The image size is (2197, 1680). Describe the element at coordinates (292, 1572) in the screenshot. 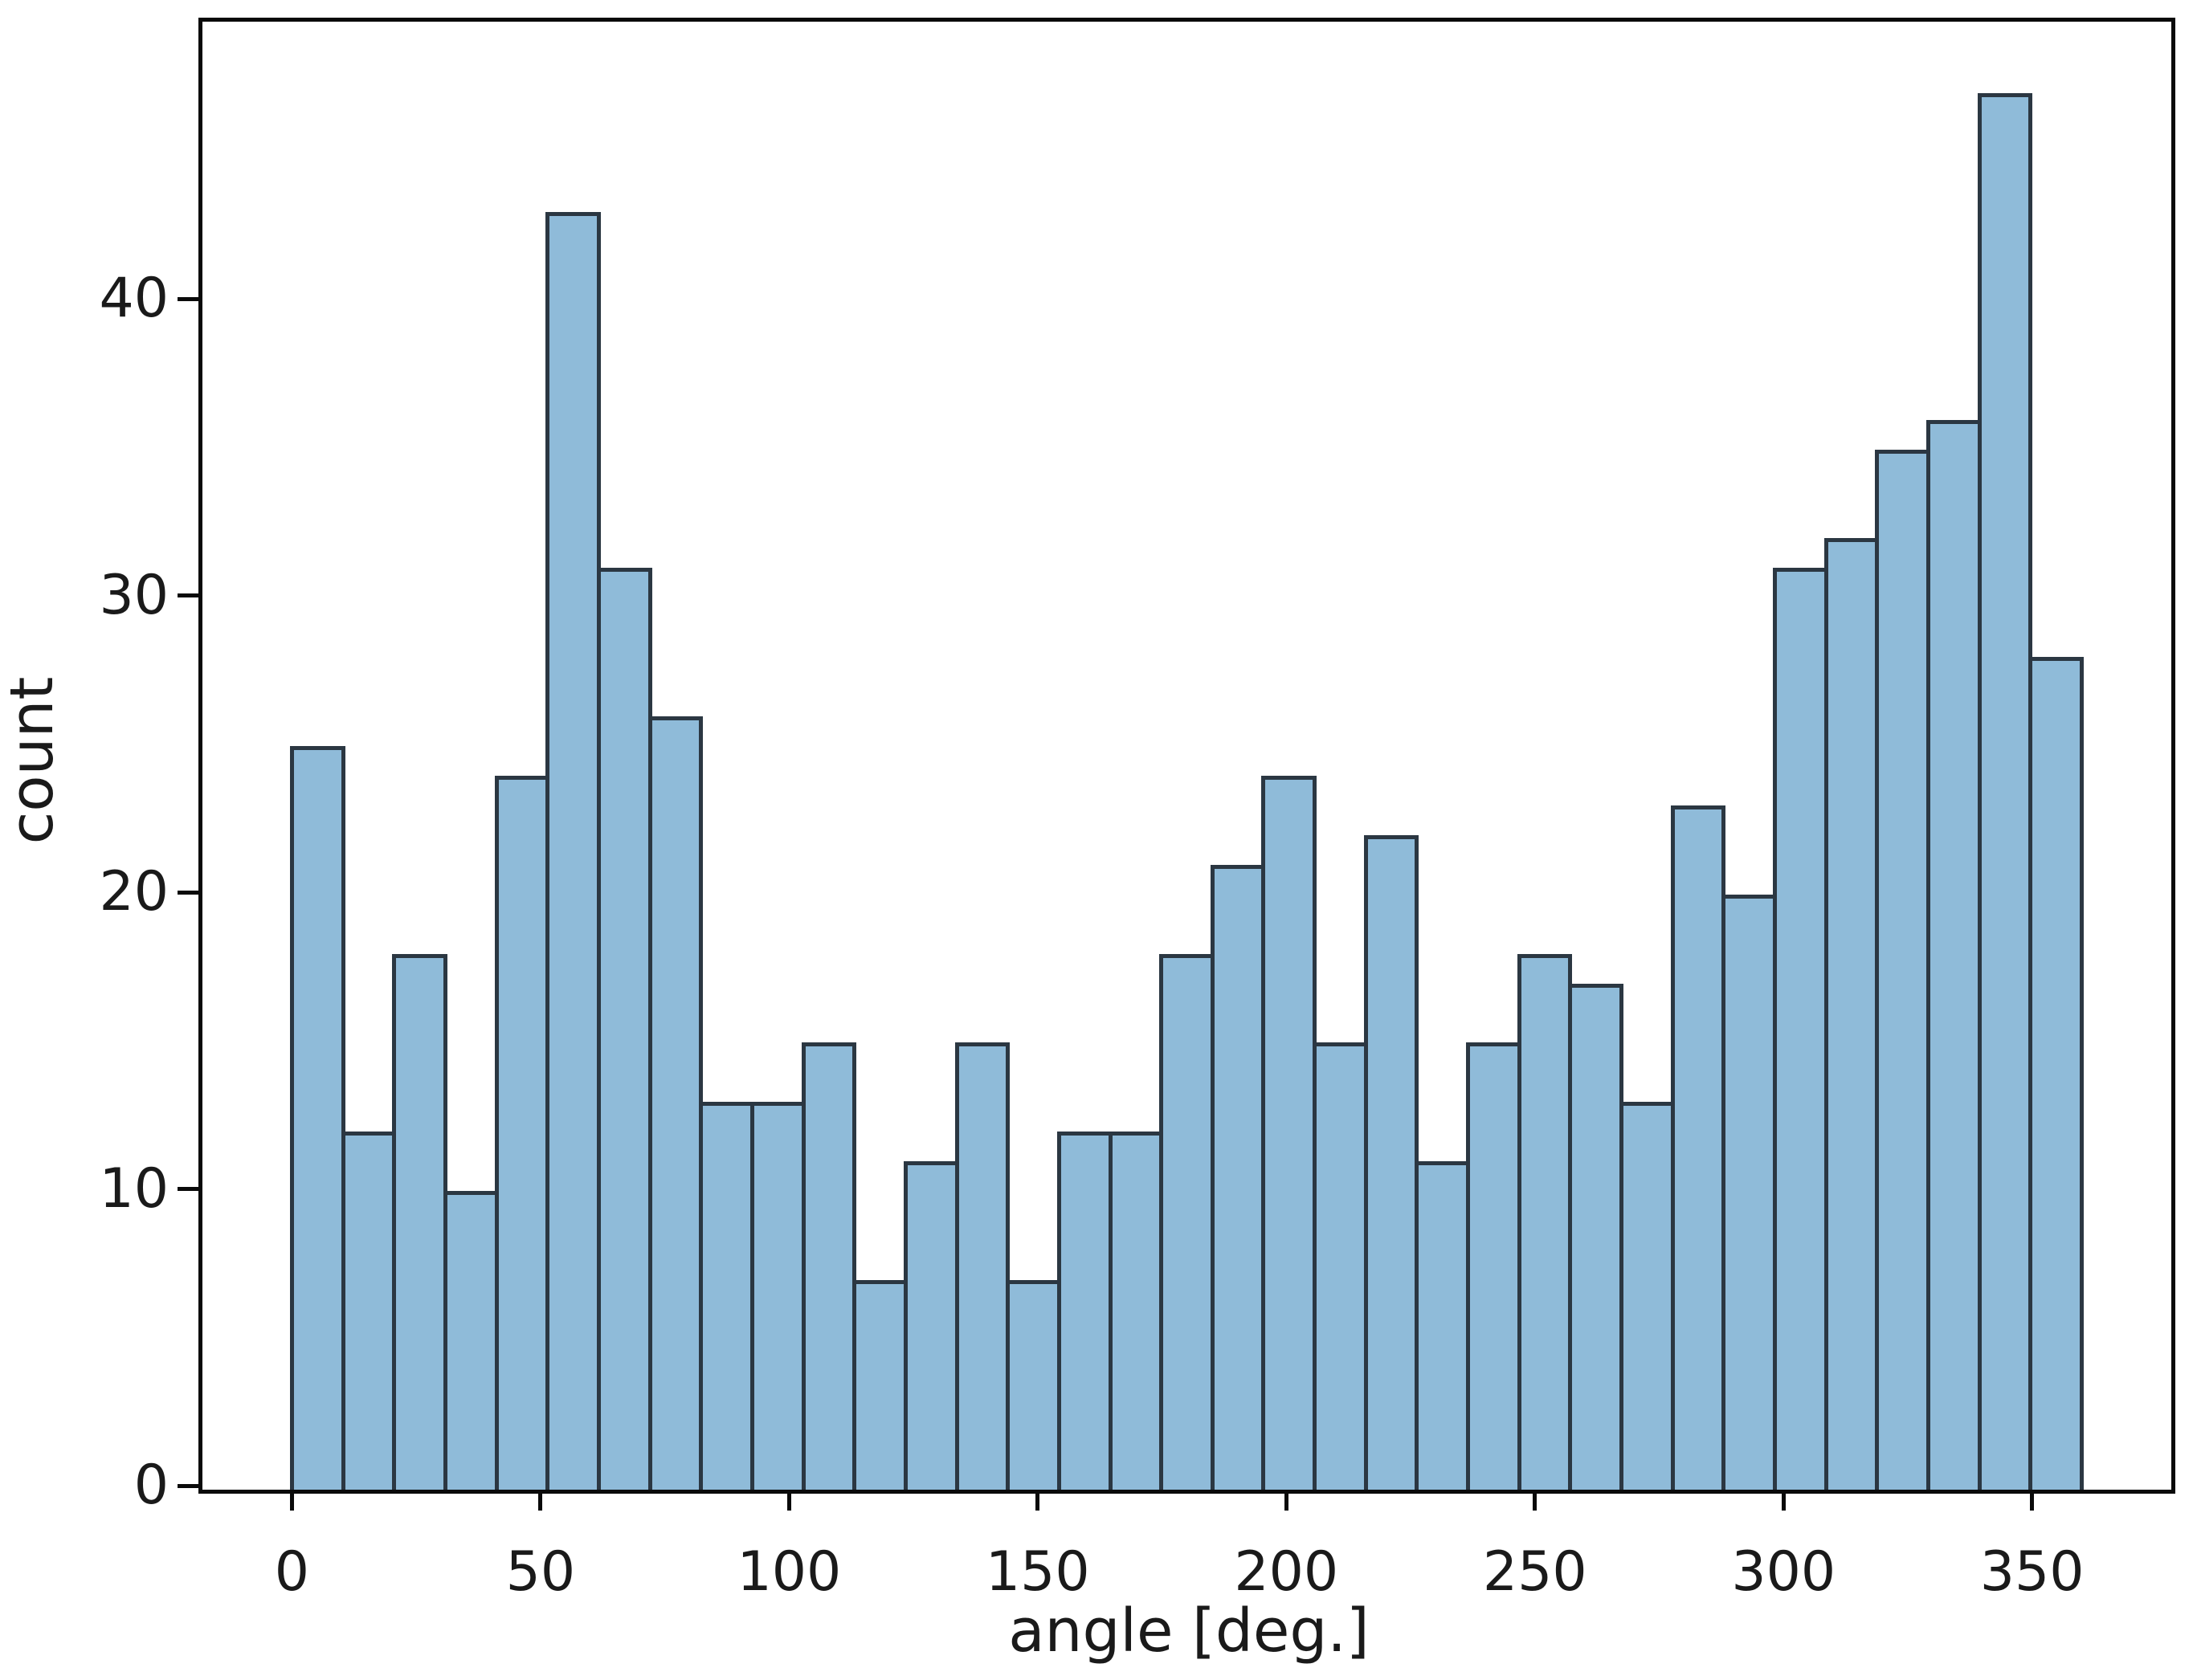

I see `x-tick-label: 0` at that location.